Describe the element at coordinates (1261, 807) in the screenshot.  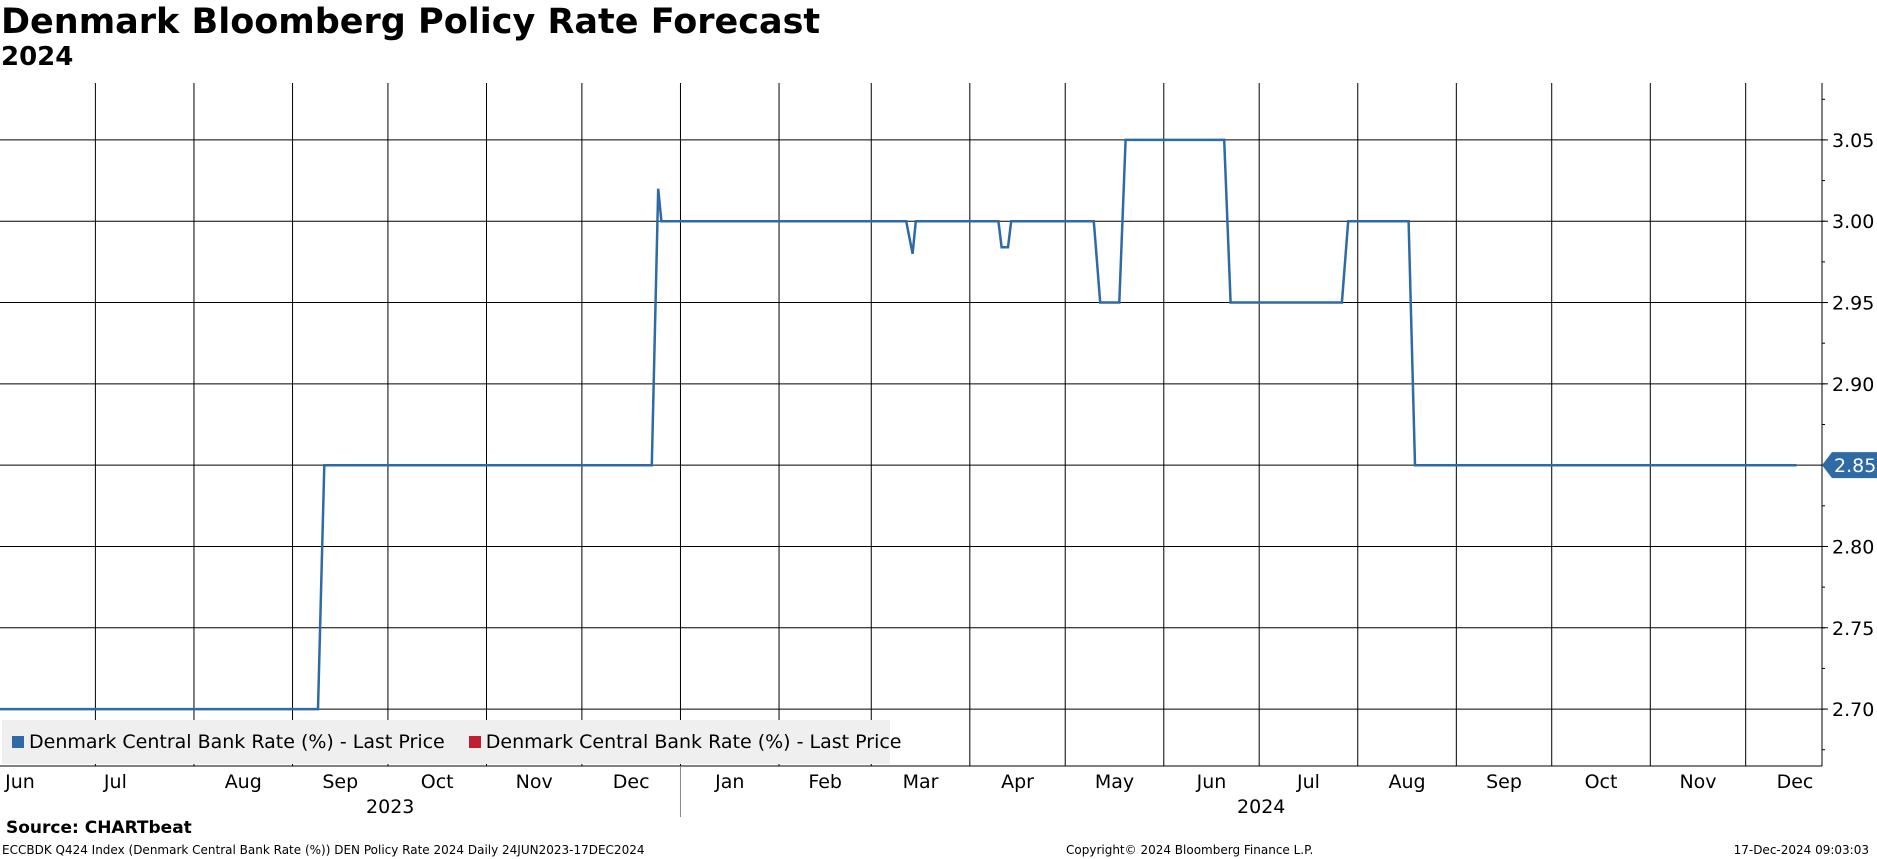
I see `year-label: 2024` at that location.